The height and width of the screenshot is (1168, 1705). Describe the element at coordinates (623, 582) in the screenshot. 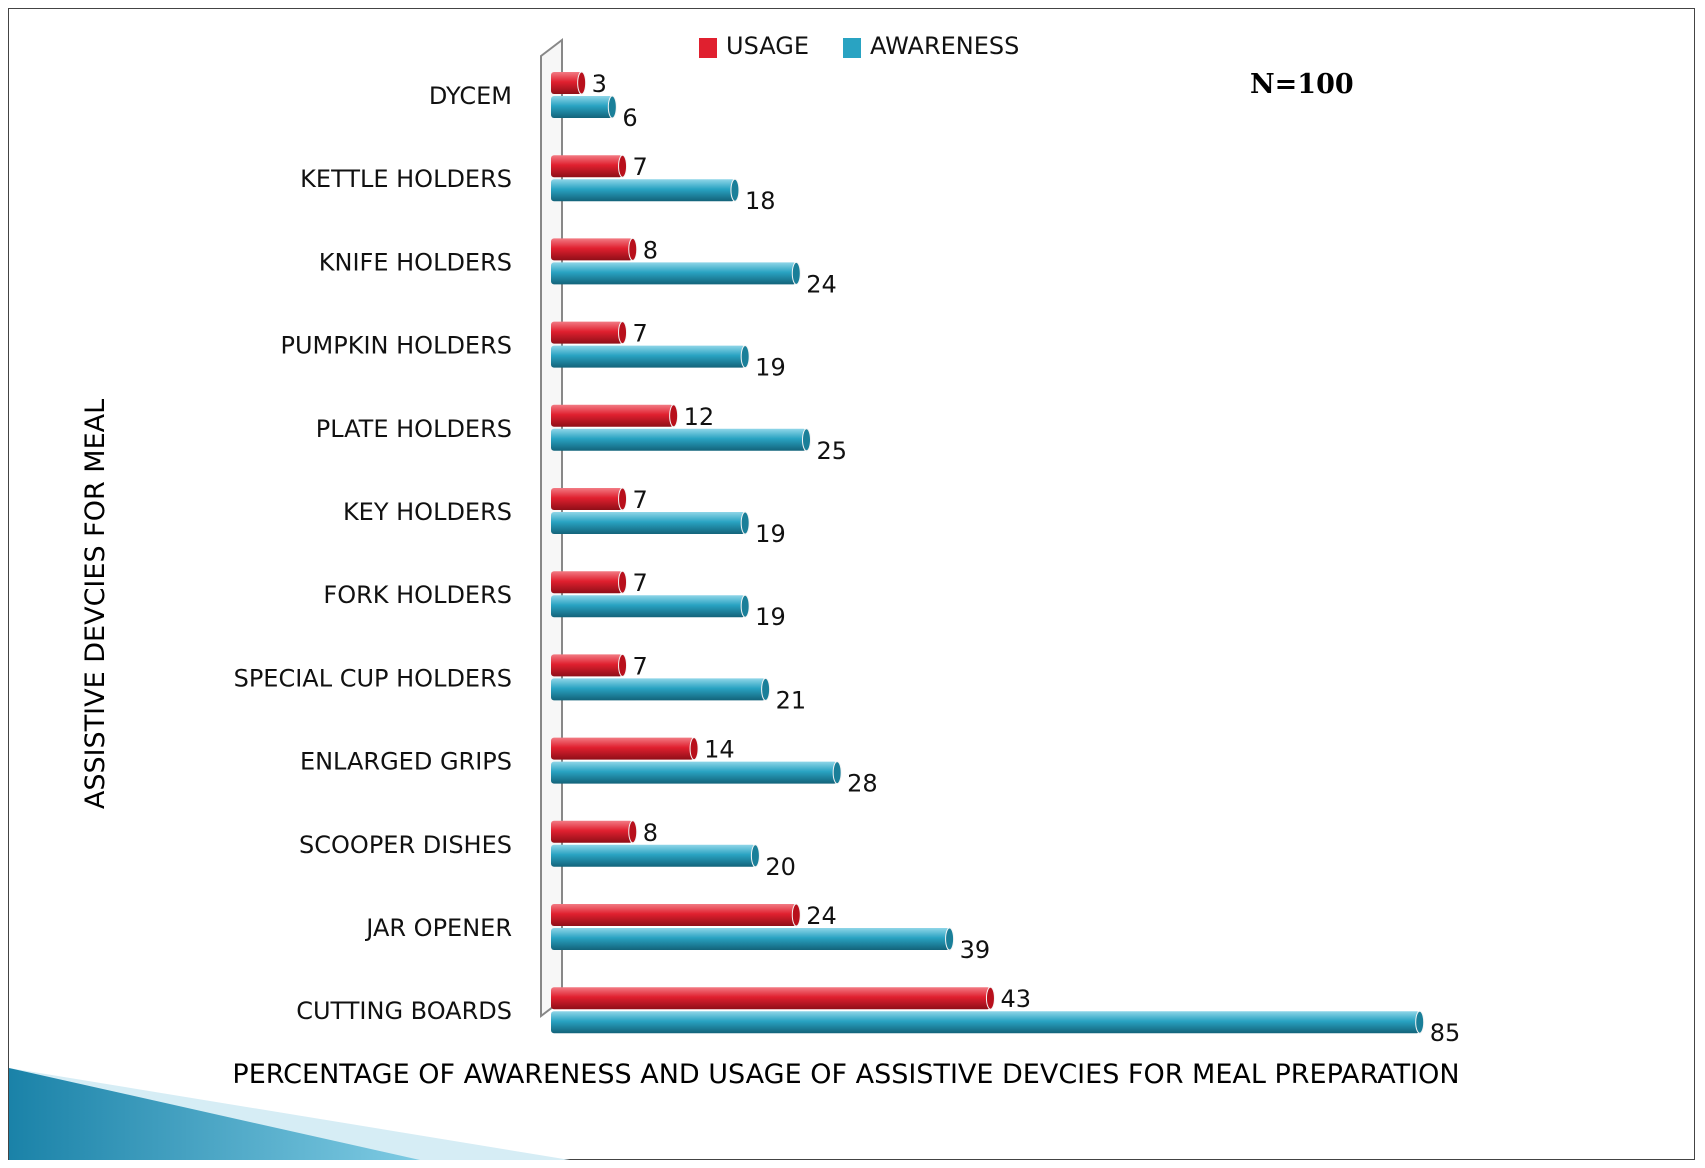

I see `bar-cap-usage-fork-holders` at that location.